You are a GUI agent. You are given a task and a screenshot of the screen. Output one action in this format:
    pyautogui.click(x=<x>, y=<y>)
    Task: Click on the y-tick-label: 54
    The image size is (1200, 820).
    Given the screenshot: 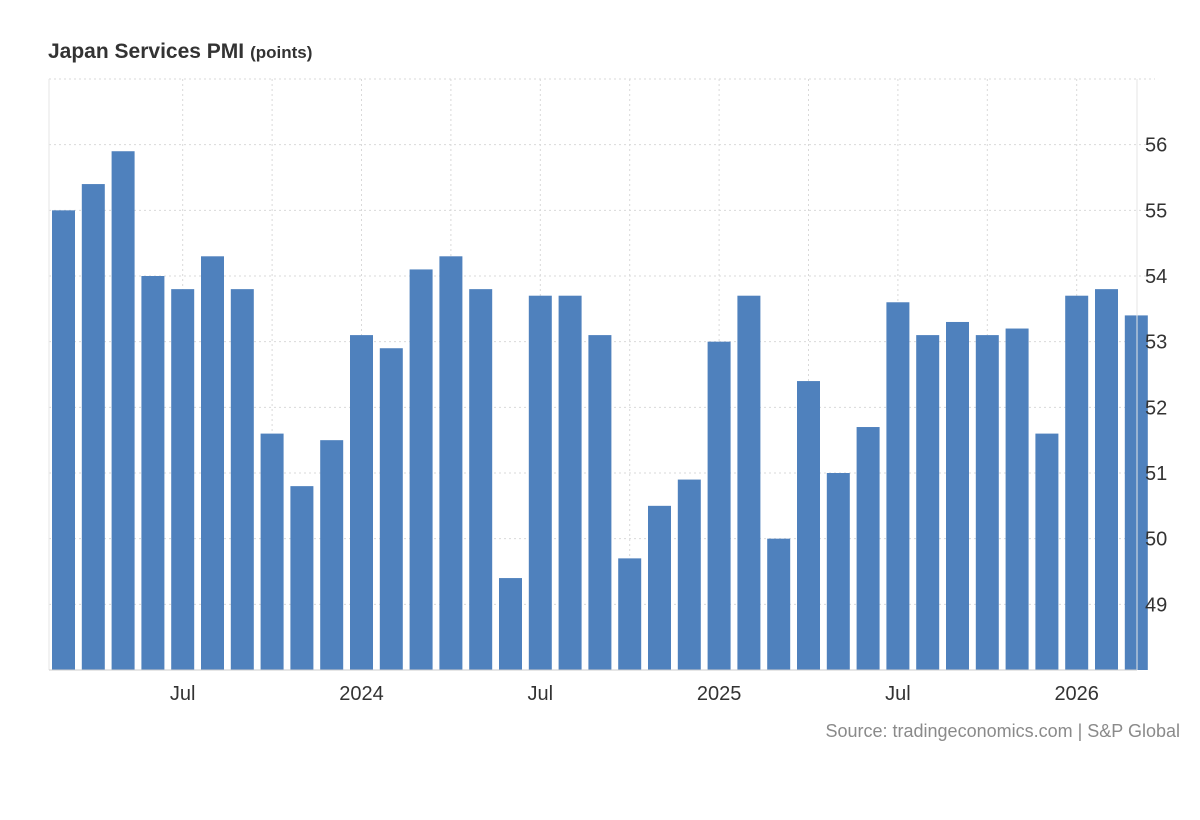 What is the action you would take?
    pyautogui.click(x=1156, y=277)
    